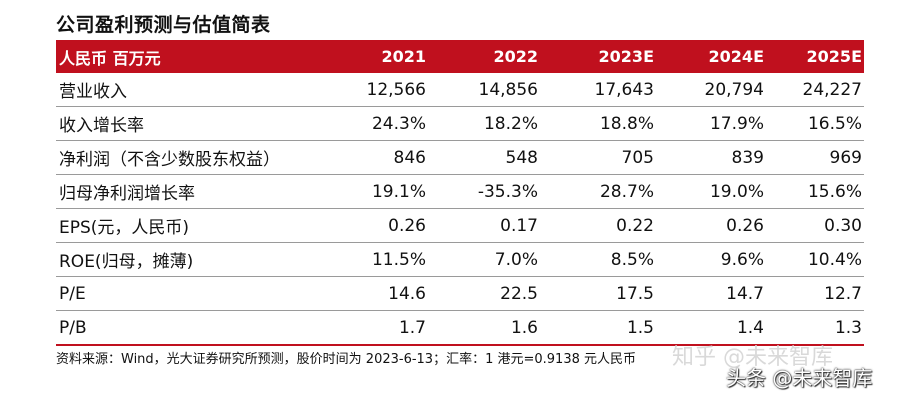 The width and height of the screenshot is (904, 401). What do you see at coordinates (484, 157) in the screenshot?
I see `table-cell: 548` at bounding box center [484, 157].